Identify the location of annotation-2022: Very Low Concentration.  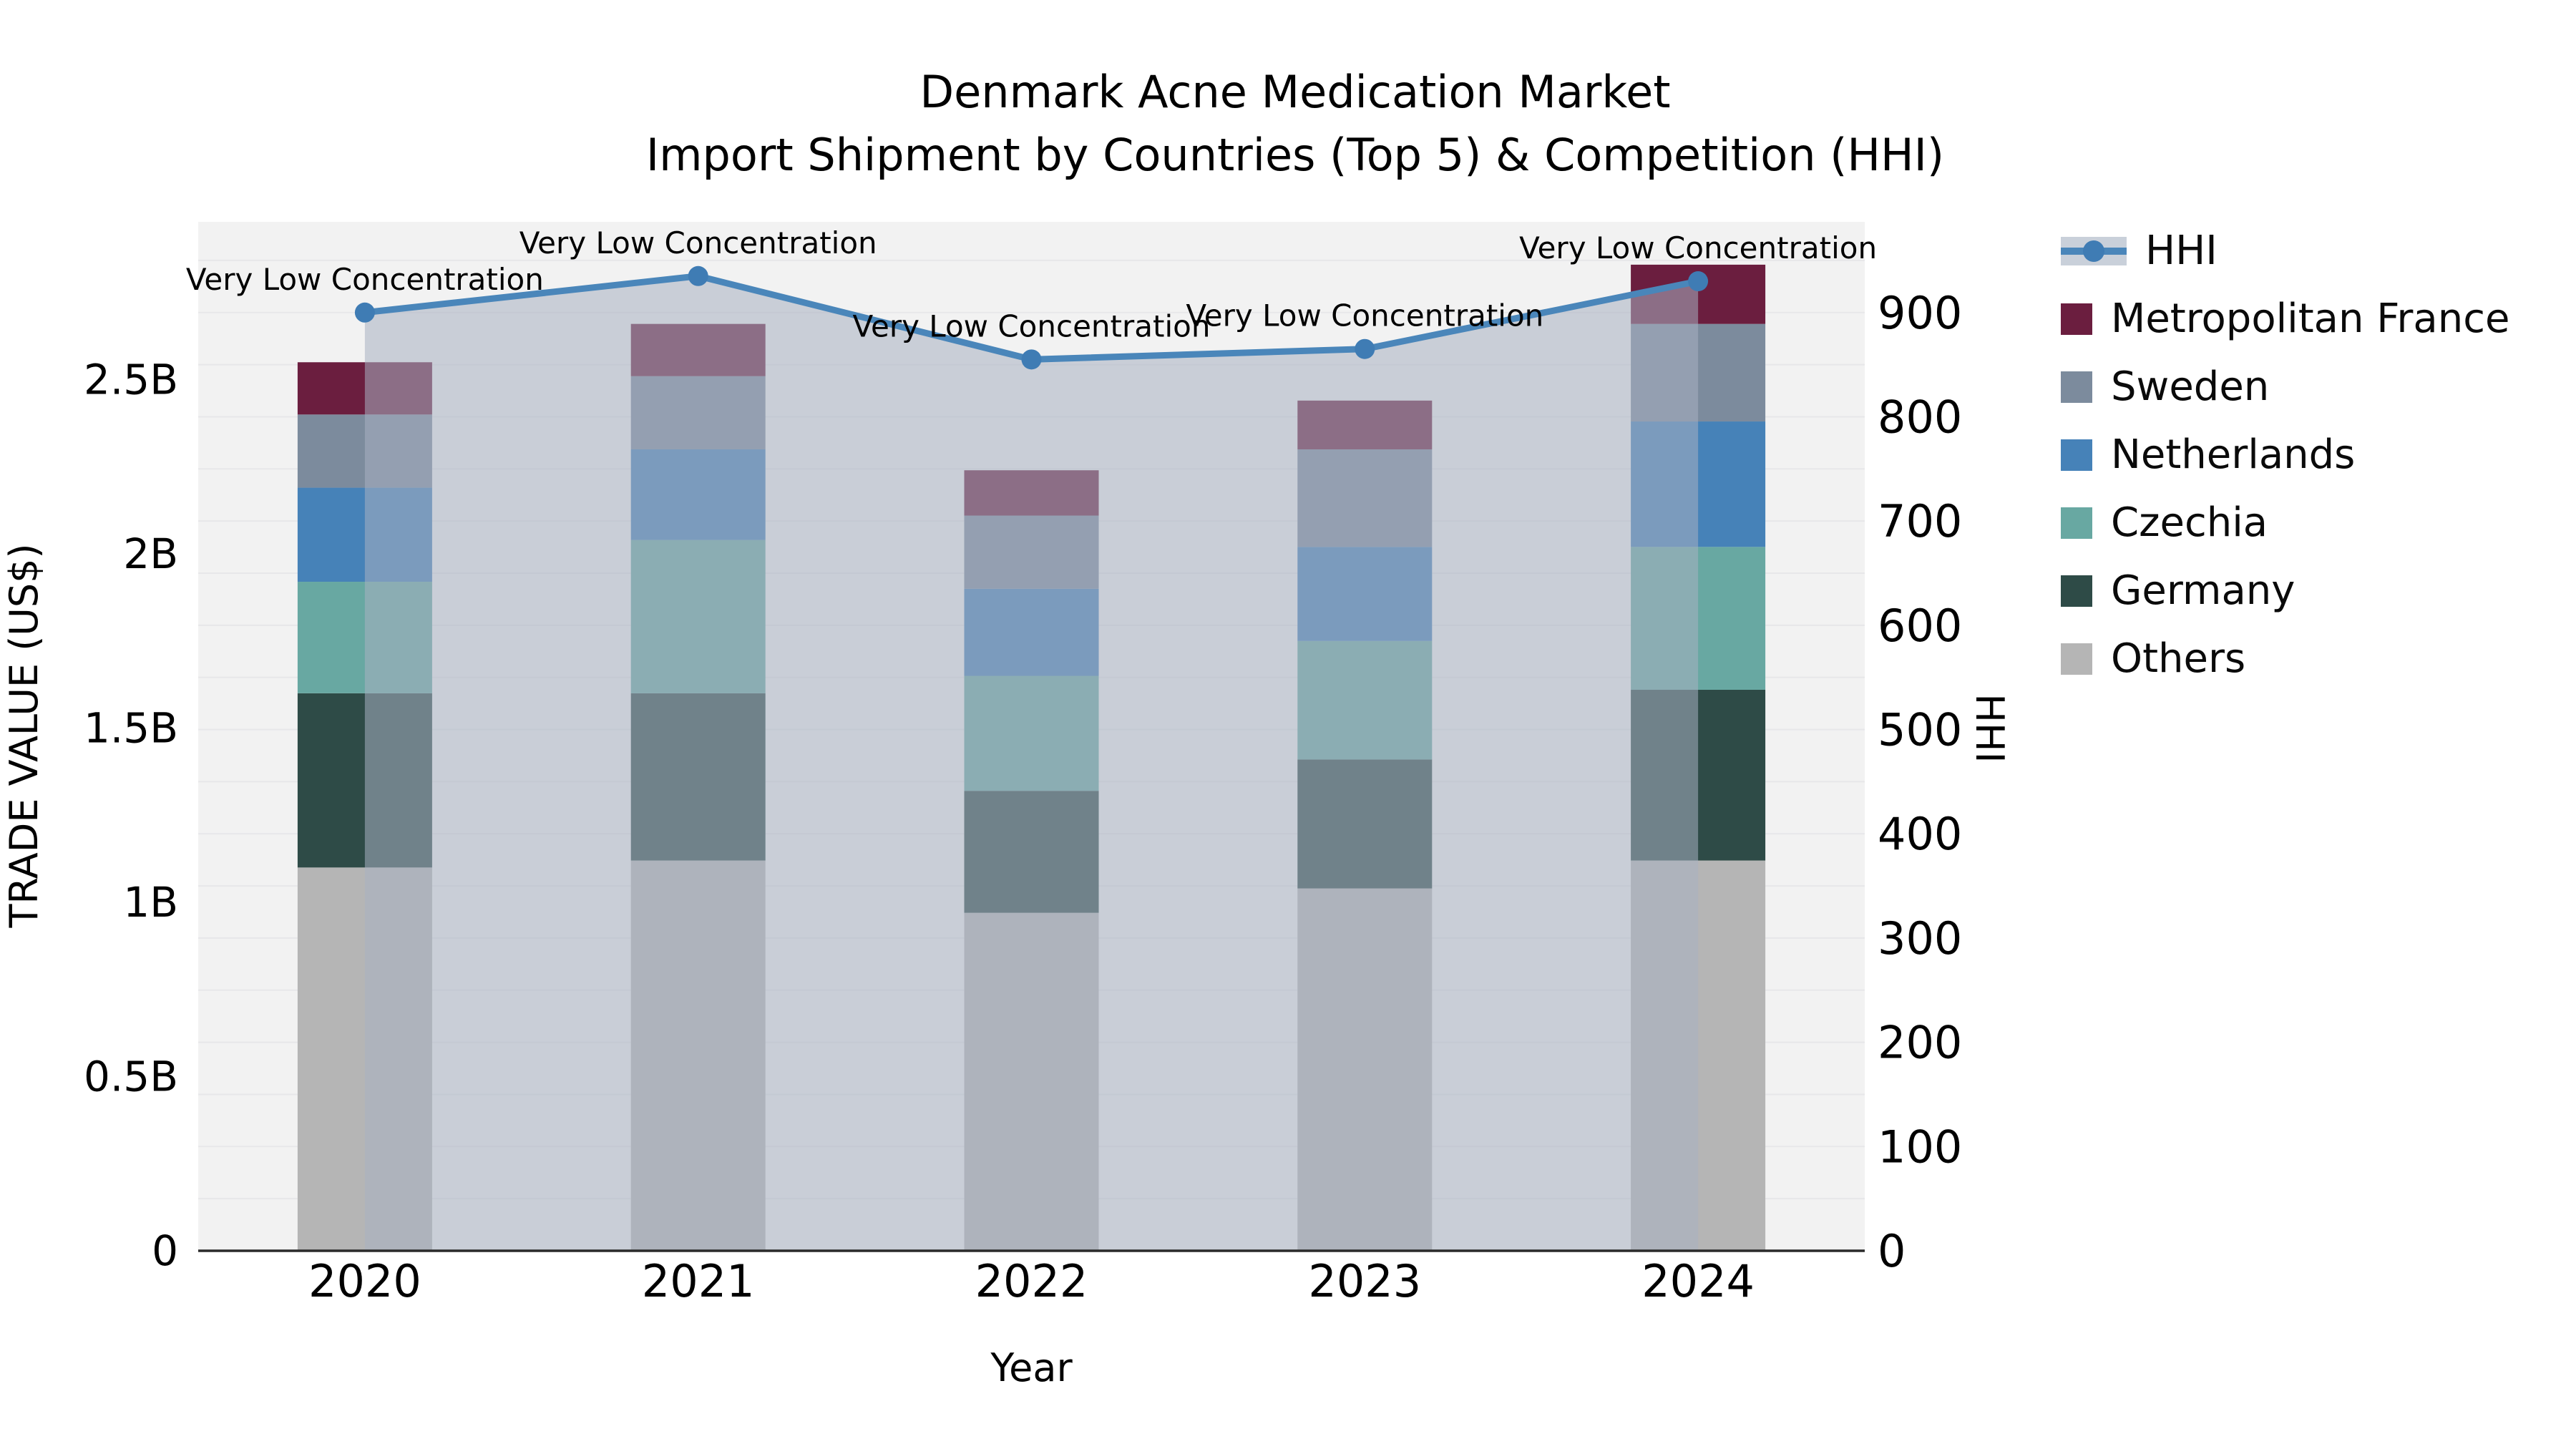
(1032, 325).